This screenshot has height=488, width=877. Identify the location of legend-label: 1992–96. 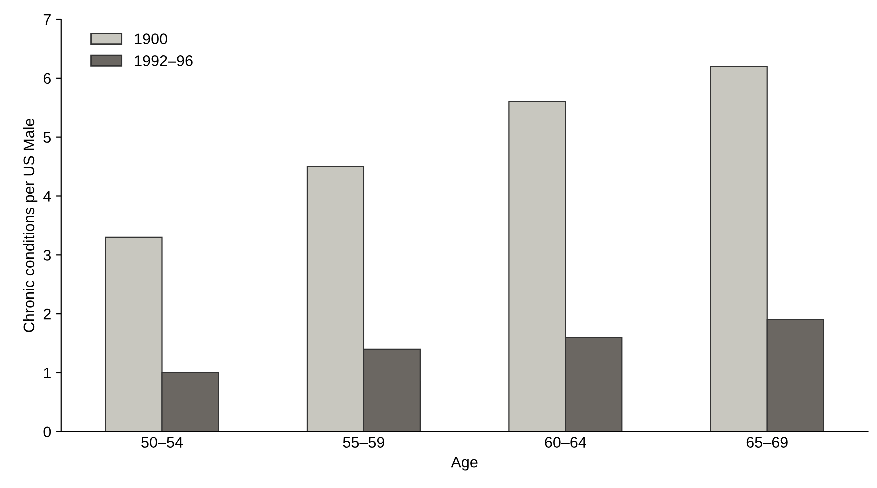
(164, 61).